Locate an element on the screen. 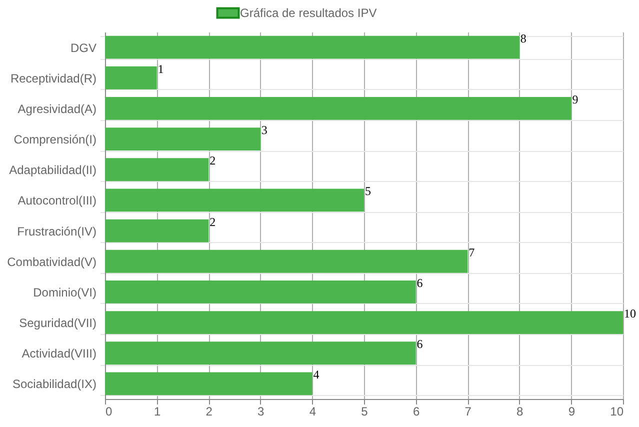 The width and height of the screenshot is (639, 427). data-label: 8 is located at coordinates (523, 38).